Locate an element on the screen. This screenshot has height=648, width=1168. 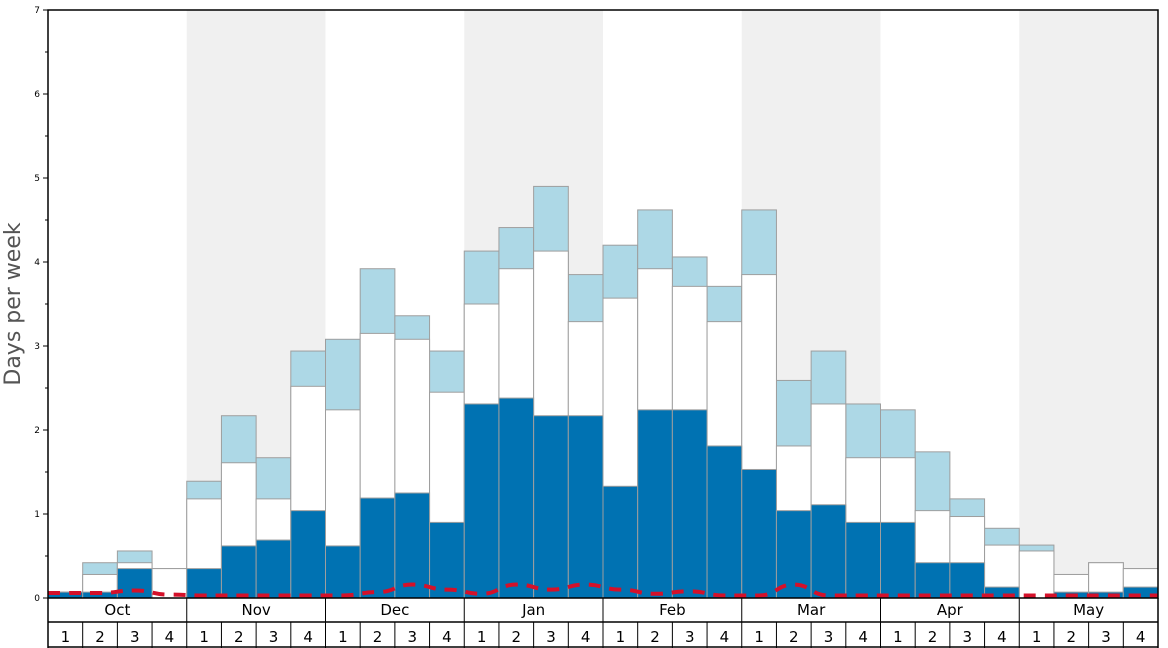
month-label-nov: Nov is located at coordinates (255, 610).